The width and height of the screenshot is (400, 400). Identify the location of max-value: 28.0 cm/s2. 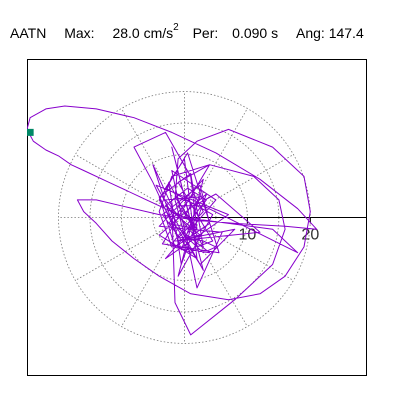
(145, 31).